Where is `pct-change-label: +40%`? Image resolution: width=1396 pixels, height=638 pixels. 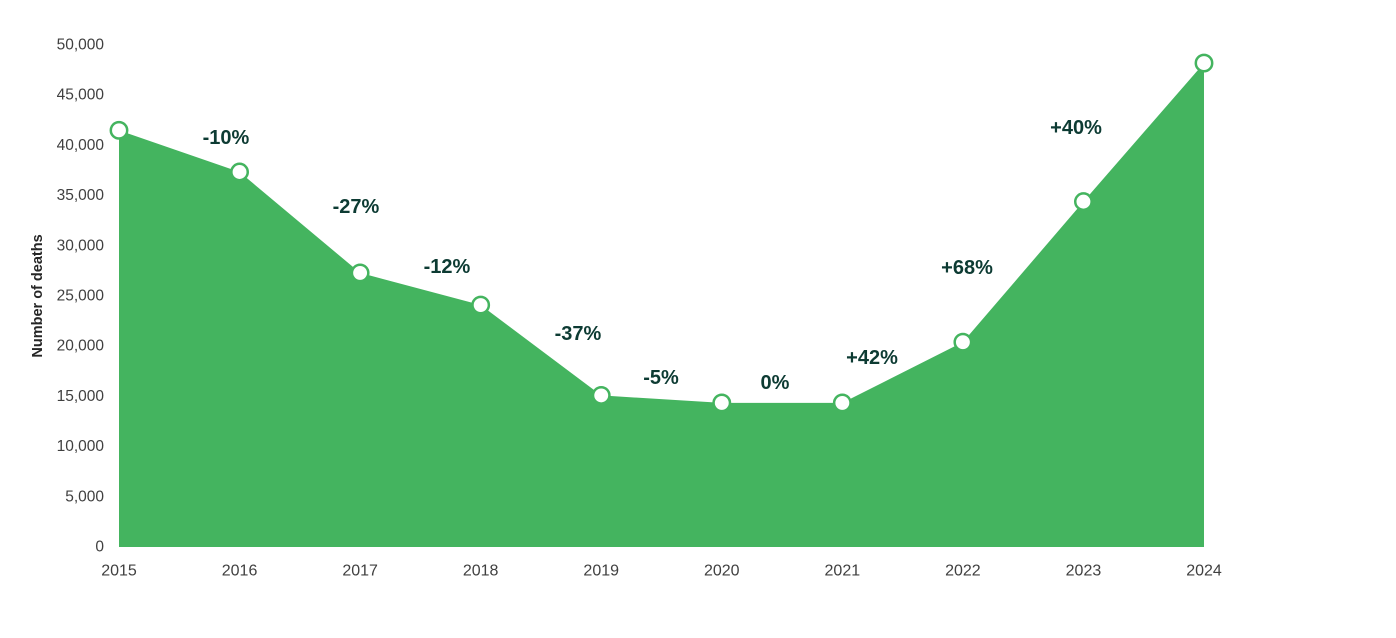 pct-change-label: +40% is located at coordinates (1076, 128).